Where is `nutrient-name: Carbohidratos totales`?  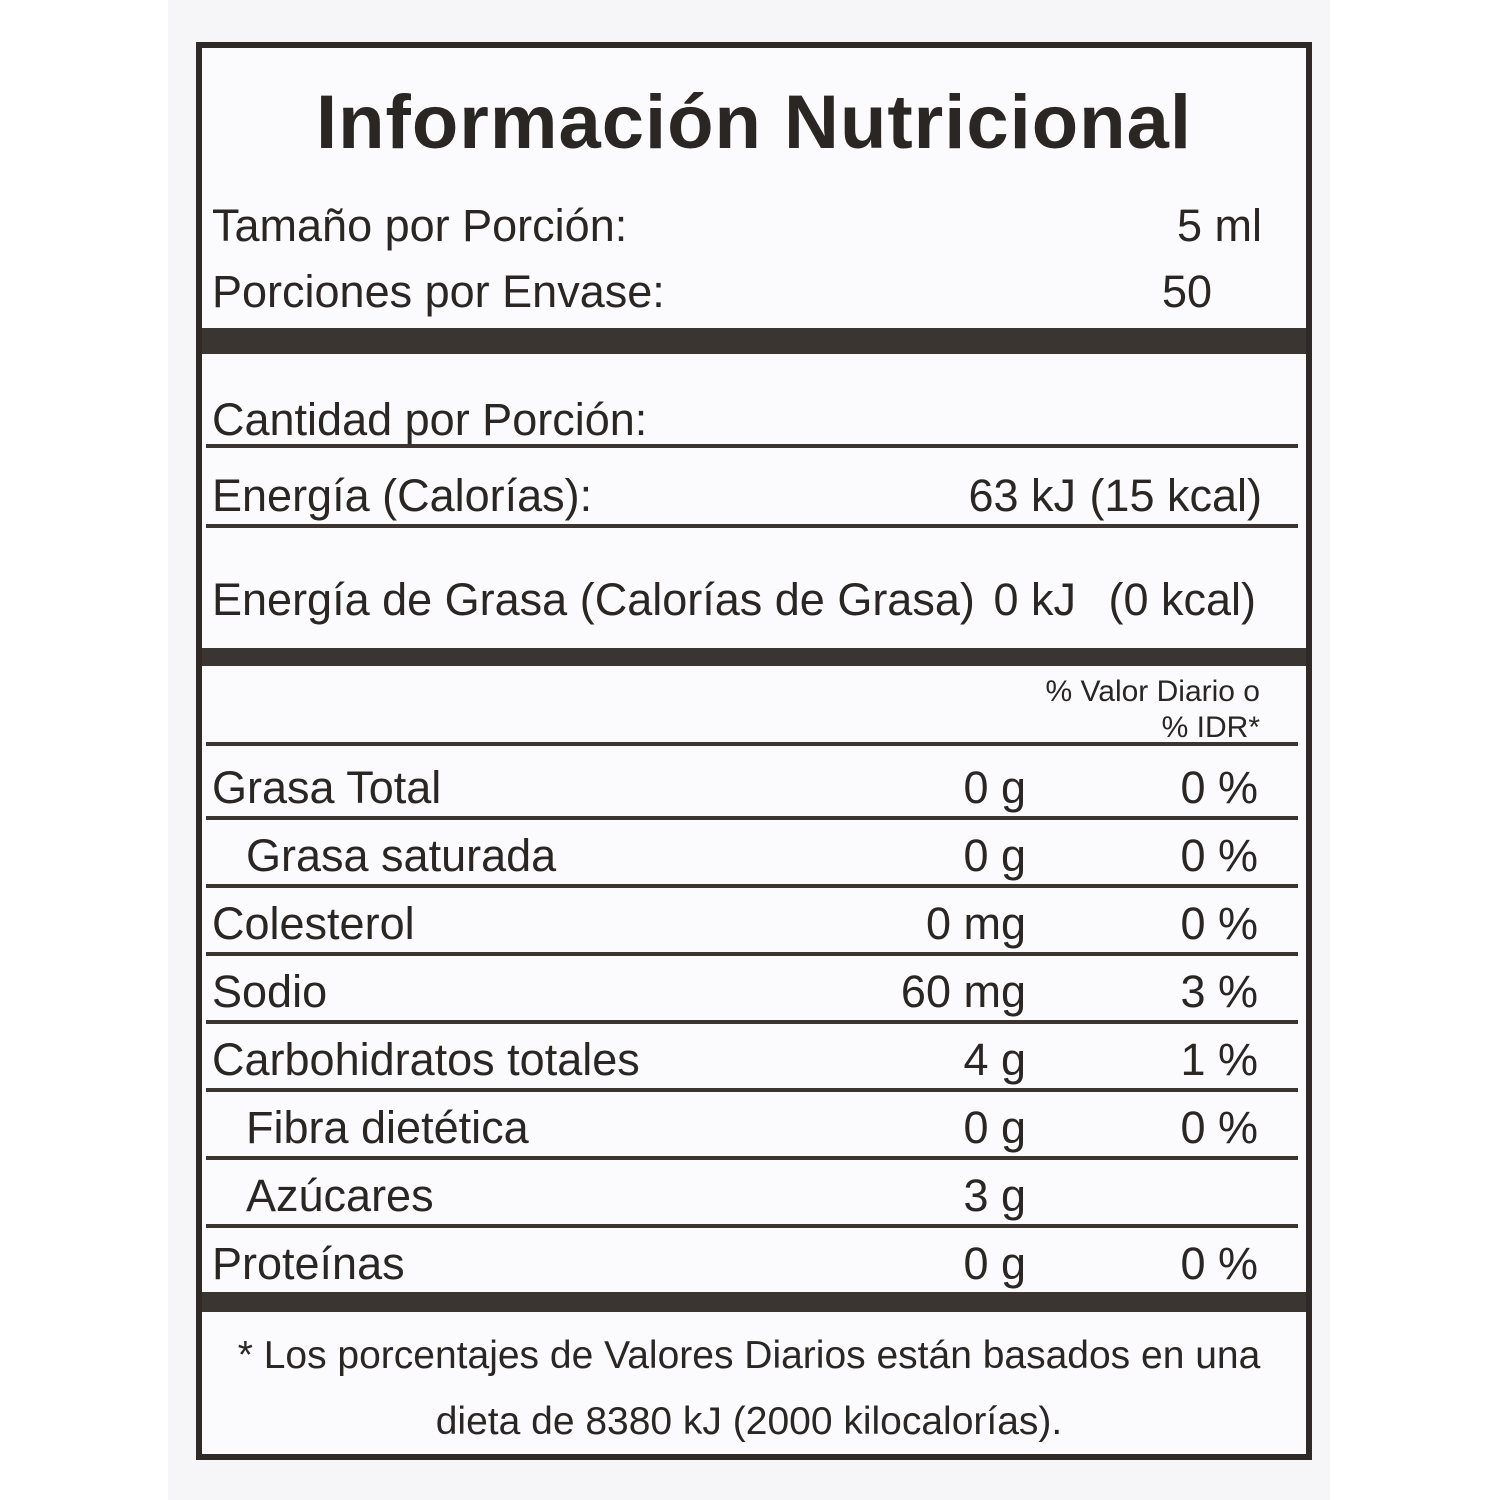
nutrient-name: Carbohidratos totales is located at coordinates (426, 1059).